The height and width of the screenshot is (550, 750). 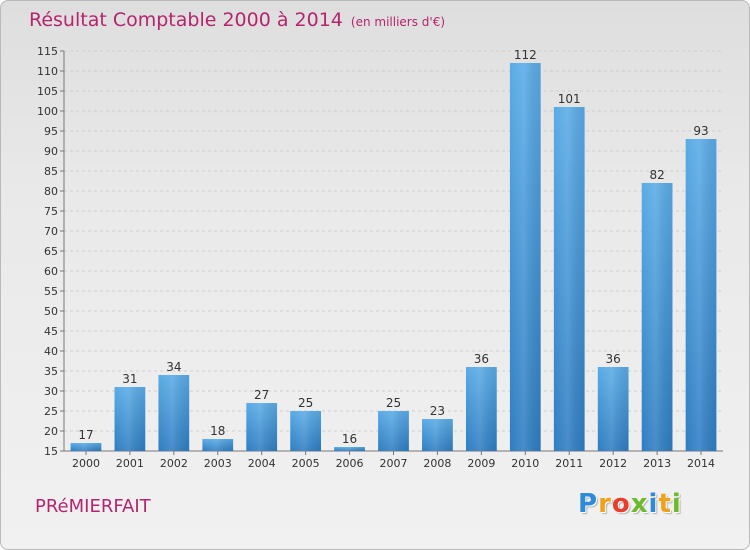 What do you see at coordinates (51, 171) in the screenshot?
I see `y-tick-label: 85` at bounding box center [51, 171].